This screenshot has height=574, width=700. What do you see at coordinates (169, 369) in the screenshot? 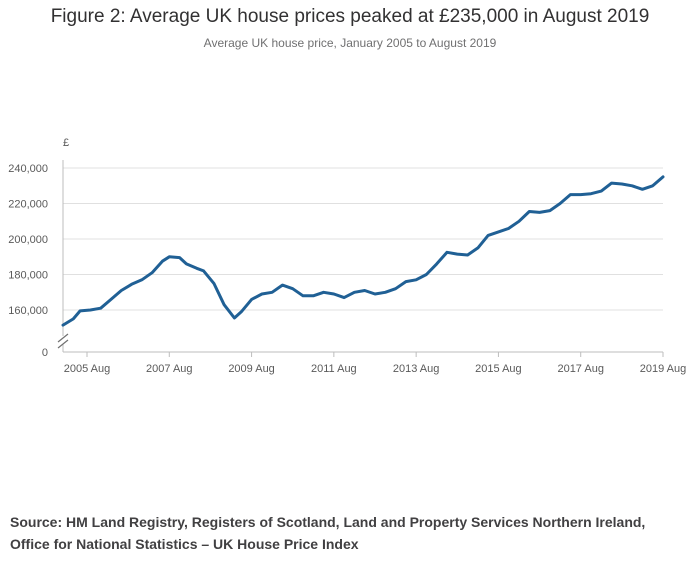
I see `x-tick-label: 2007 Aug` at bounding box center [169, 369].